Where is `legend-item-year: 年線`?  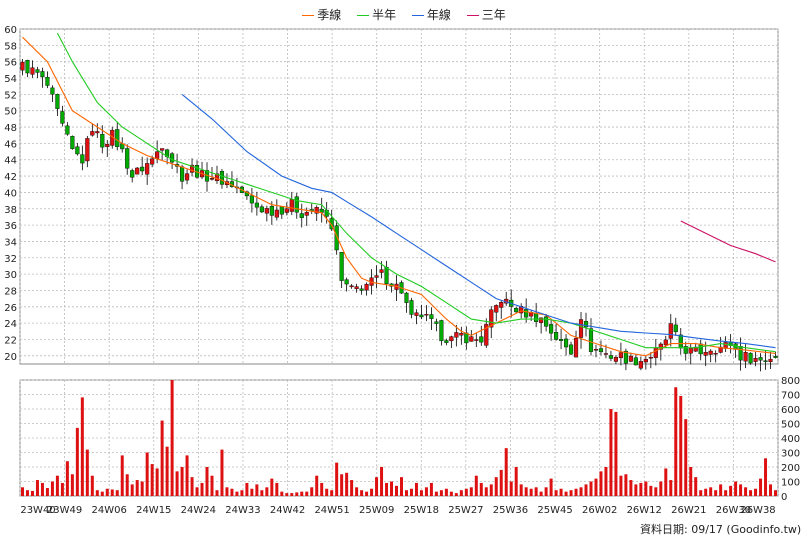
legend-item-year: 年線 is located at coordinates (431, 14).